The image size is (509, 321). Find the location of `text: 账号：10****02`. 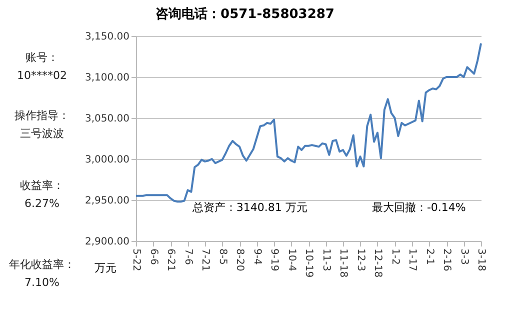

text: 账号：10****02 is located at coordinates (42, 66).